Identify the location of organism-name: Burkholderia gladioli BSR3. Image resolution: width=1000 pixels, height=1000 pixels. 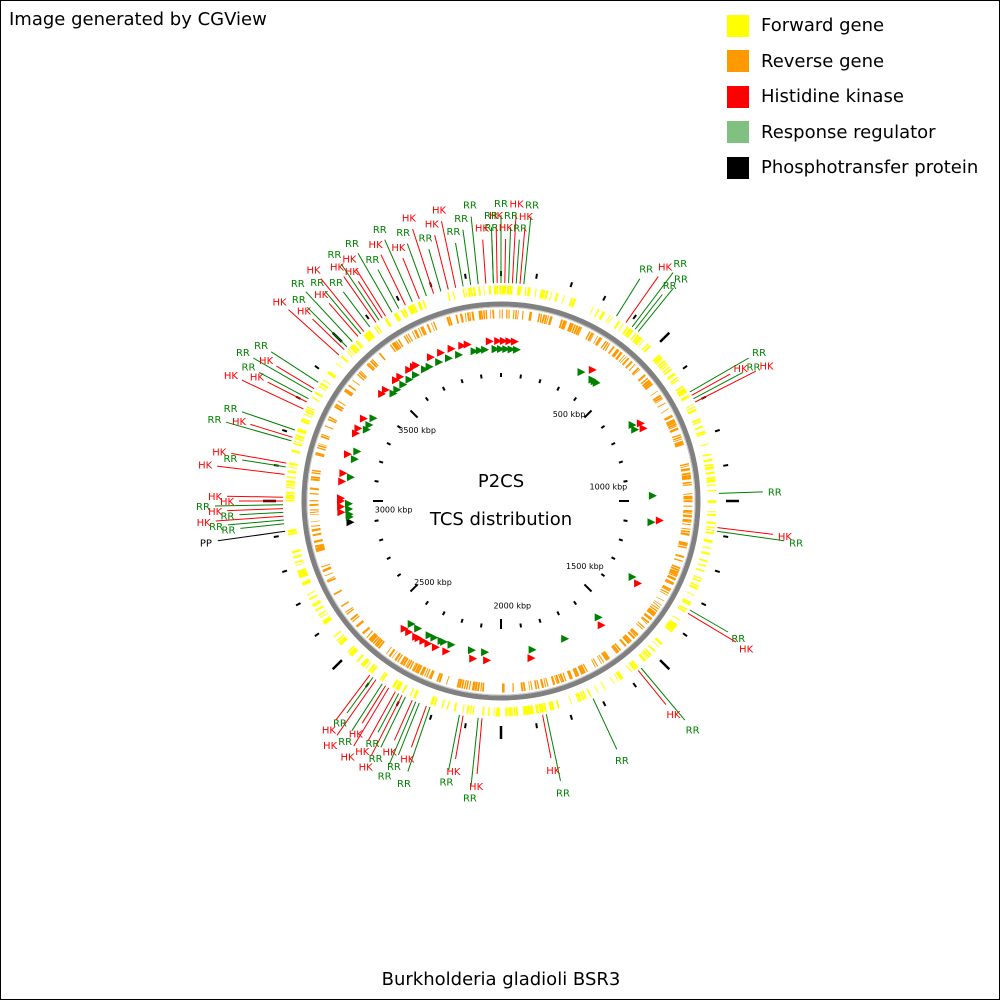
(501, 979).